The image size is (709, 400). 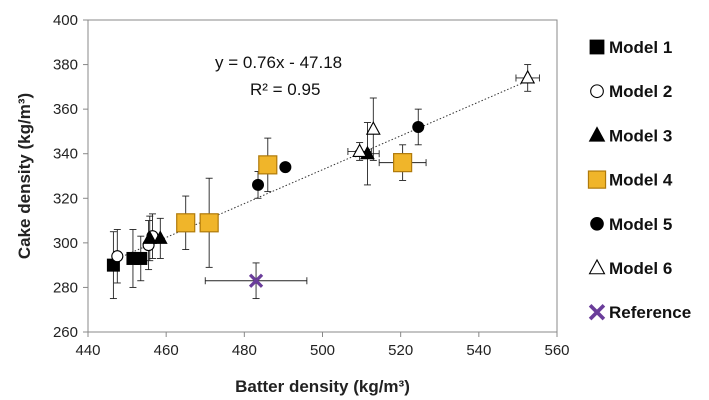 I want to click on legend-label-model-2: Model 2, so click(x=640, y=91).